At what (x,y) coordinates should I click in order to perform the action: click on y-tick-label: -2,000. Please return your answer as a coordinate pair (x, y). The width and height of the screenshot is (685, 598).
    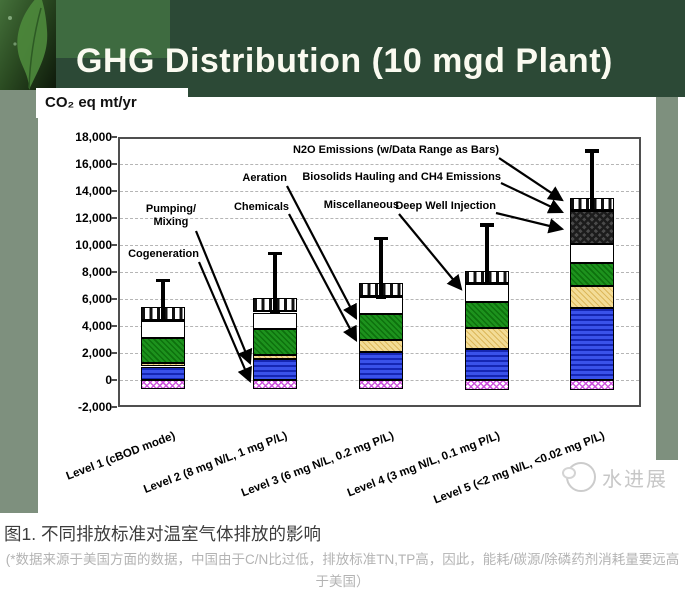
    Looking at the image, I should click on (94, 407).